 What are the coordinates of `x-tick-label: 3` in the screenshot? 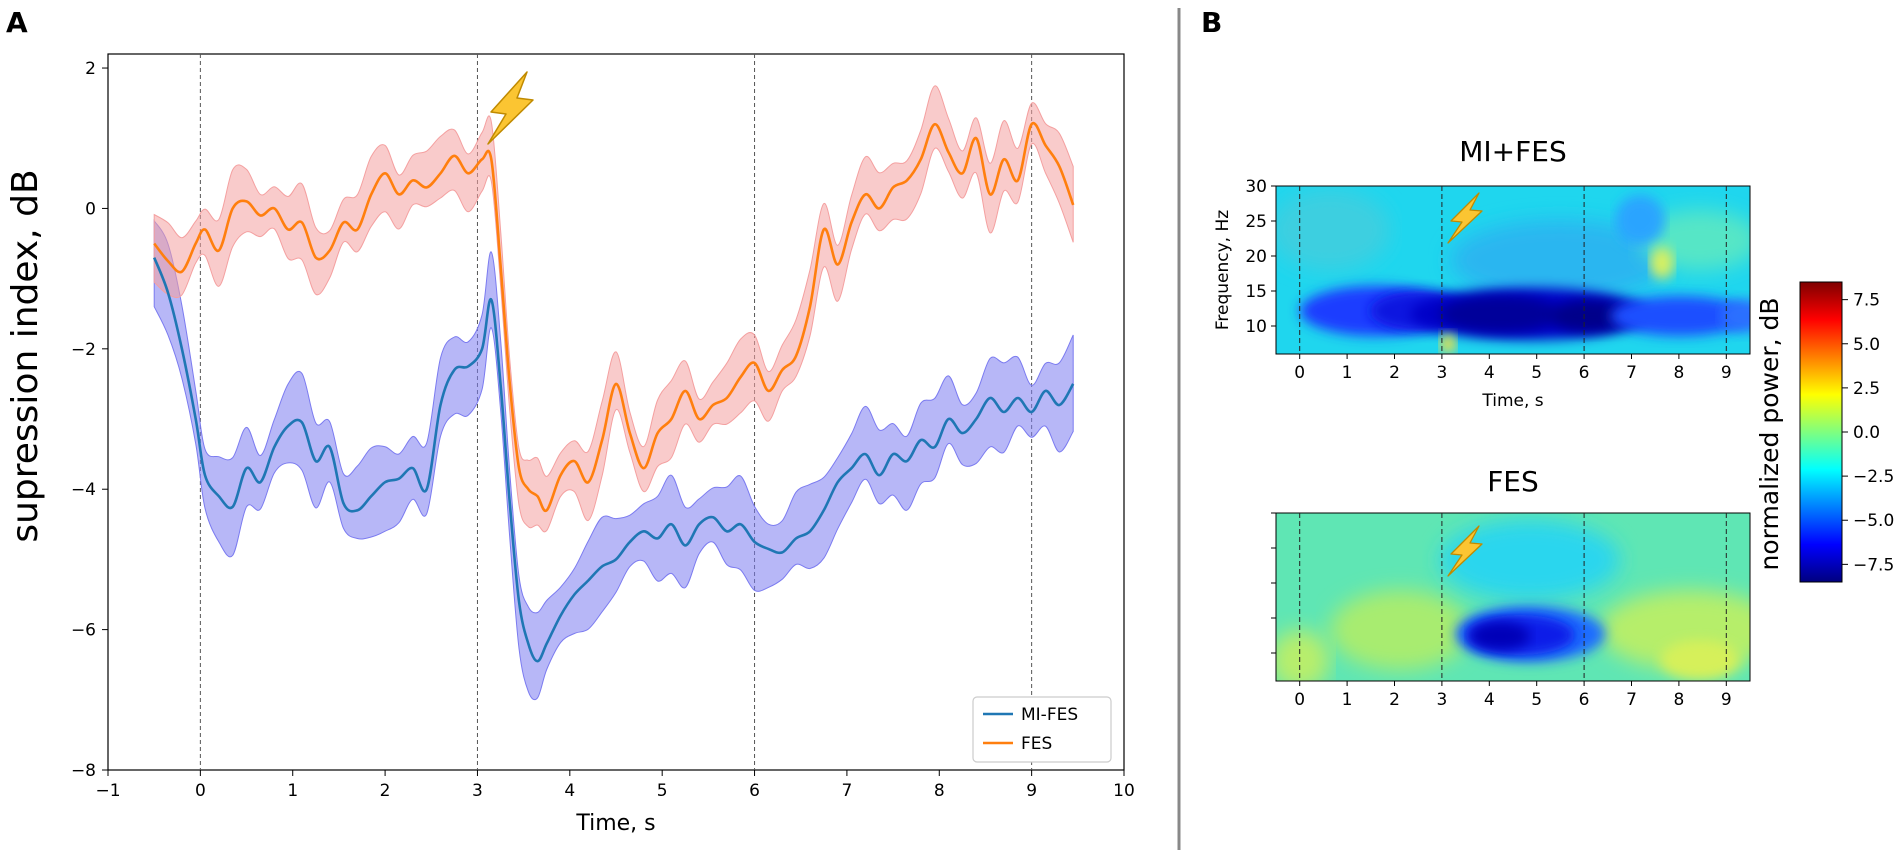 It's located at (477, 791).